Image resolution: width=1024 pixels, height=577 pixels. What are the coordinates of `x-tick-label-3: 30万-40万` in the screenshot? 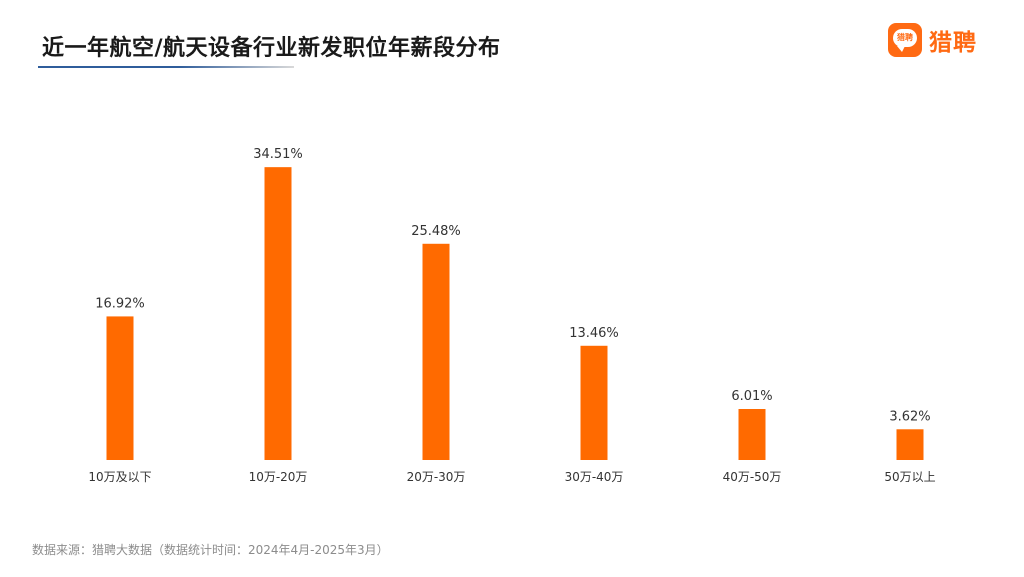 It's located at (594, 477).